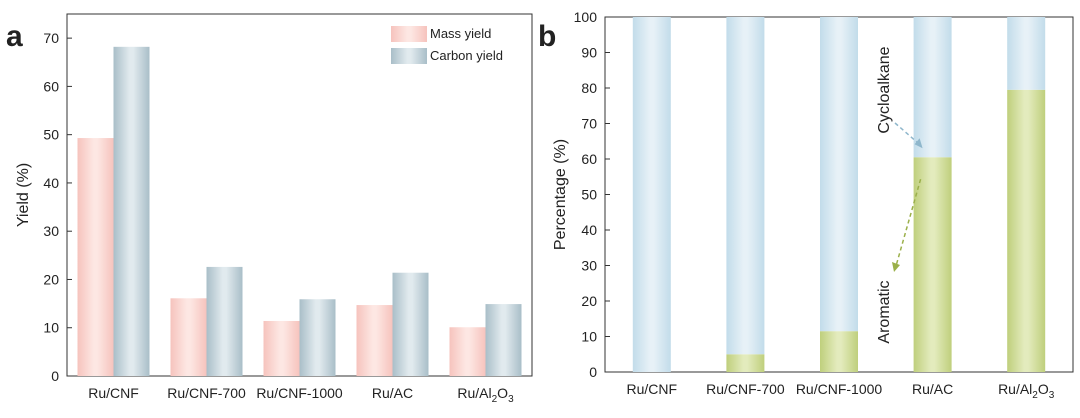  What do you see at coordinates (51, 183) in the screenshot?
I see `a-y-tick-label: 40` at bounding box center [51, 183].